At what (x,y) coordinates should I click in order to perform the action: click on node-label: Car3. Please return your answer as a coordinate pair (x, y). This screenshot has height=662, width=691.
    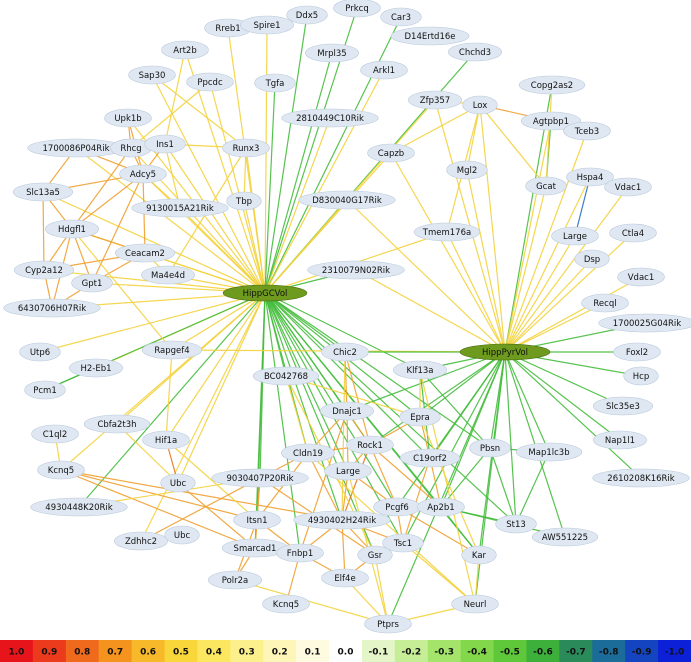
    Looking at the image, I should click on (401, 18).